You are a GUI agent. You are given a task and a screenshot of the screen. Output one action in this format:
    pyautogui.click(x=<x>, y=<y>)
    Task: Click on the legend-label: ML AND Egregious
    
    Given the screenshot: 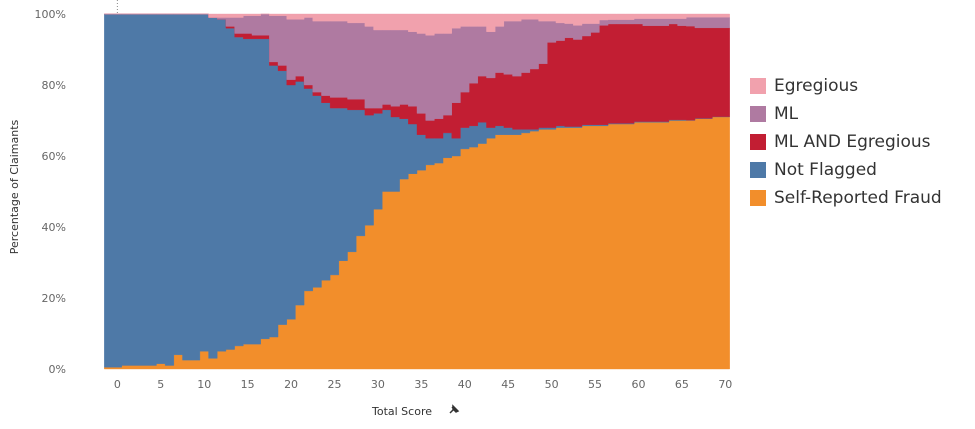 What is the action you would take?
    pyautogui.click(x=852, y=142)
    